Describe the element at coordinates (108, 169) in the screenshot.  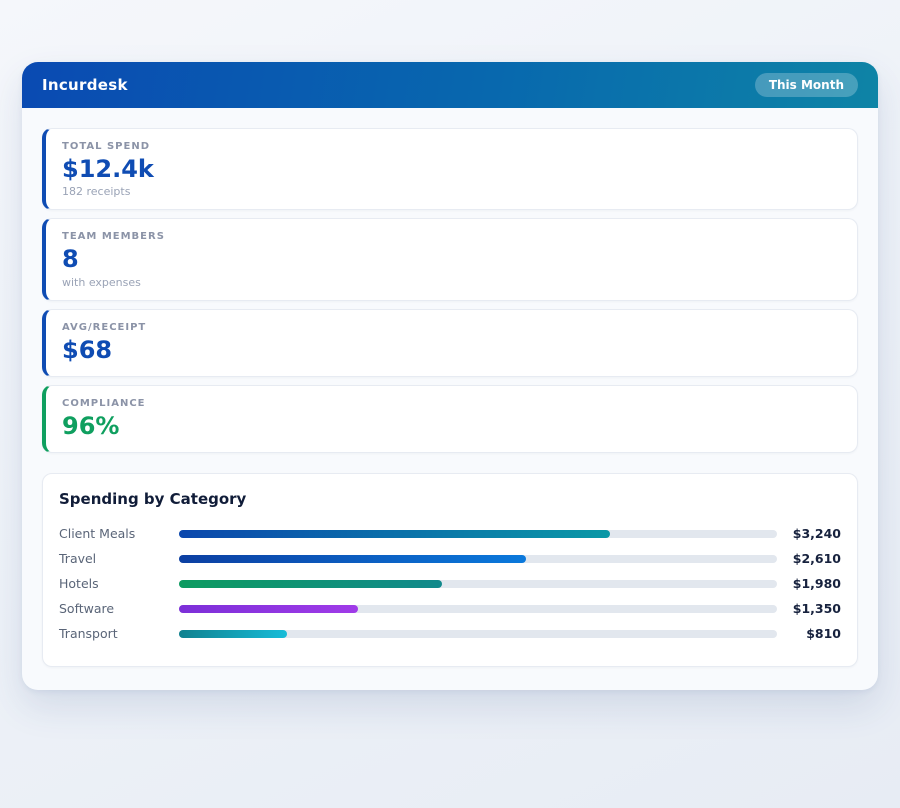
I see `stat-value: $12.4k` at that location.